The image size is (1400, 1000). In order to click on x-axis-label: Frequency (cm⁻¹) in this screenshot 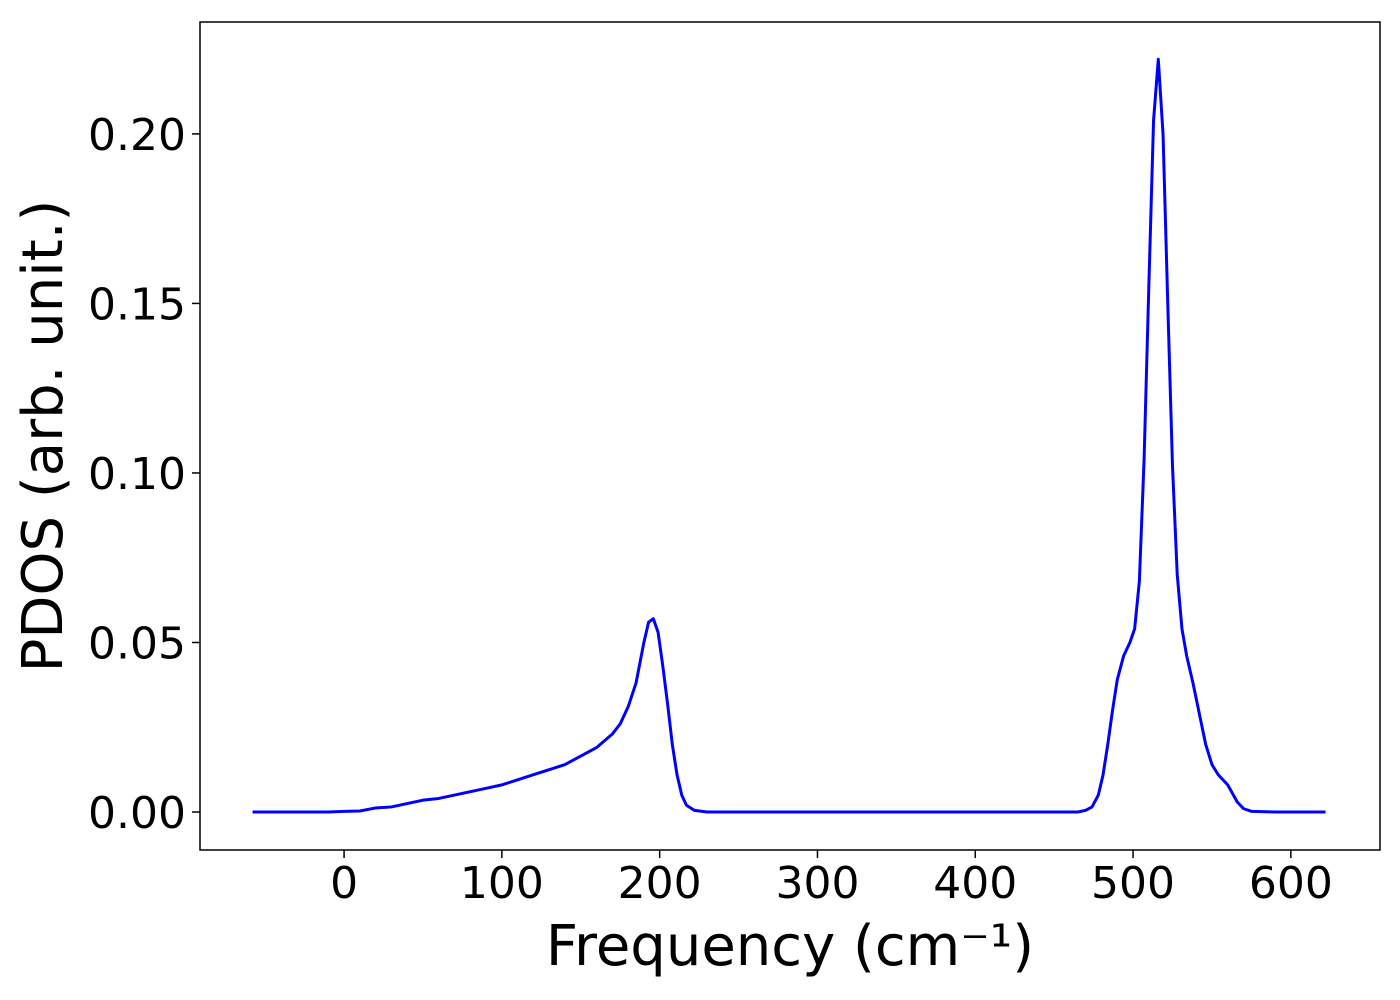, I will do `click(790, 946)`.